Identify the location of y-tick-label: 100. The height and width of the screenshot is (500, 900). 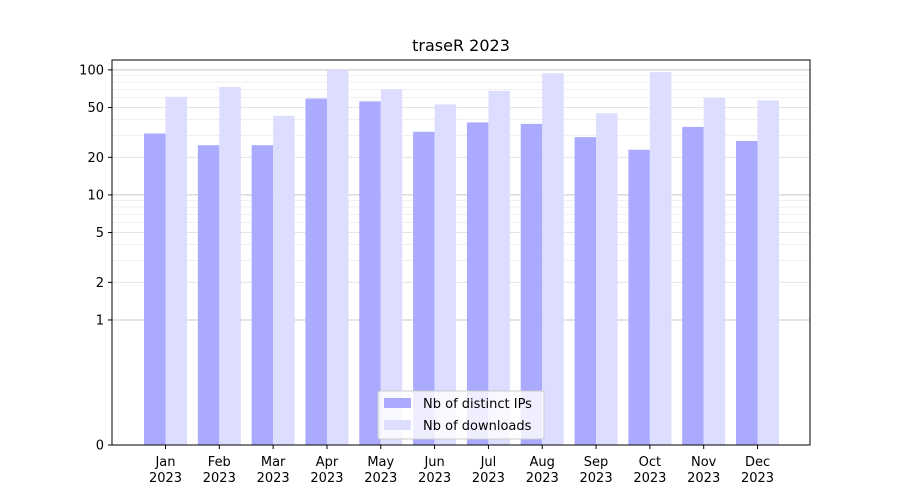
(91, 70).